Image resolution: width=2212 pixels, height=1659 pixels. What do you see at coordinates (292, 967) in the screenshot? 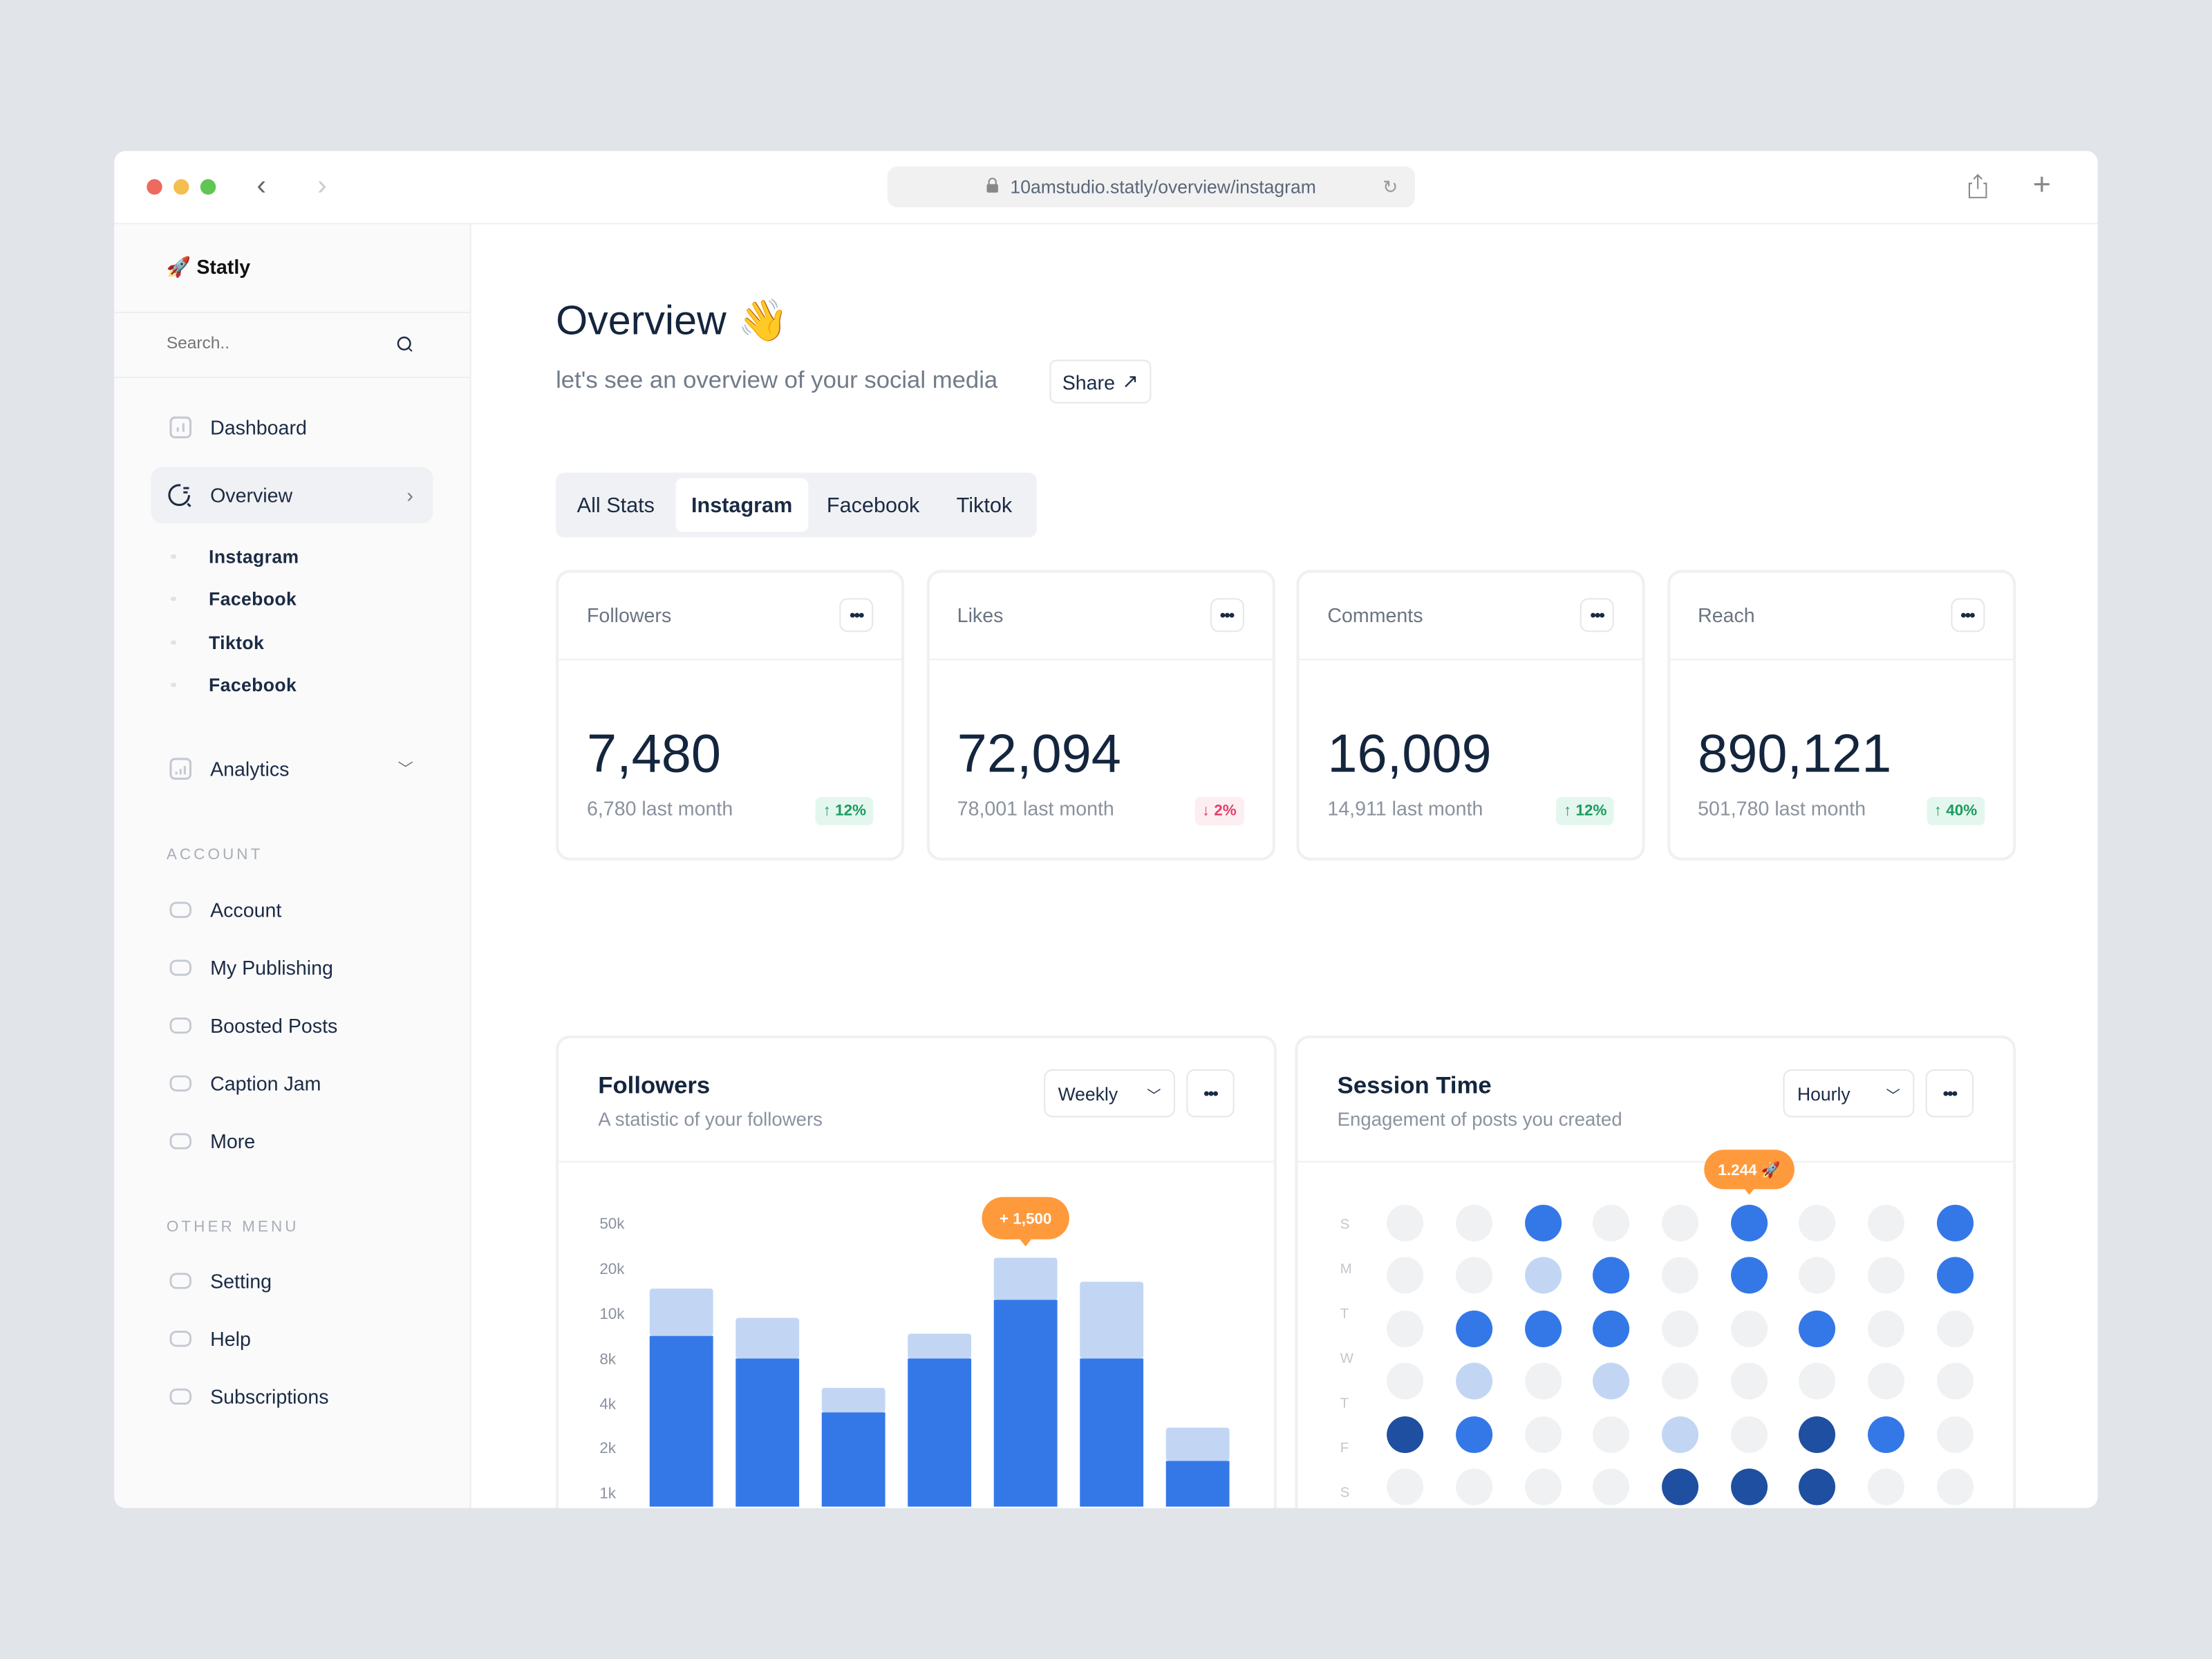
I see `sidebar-item-my-publishing: My Publishing` at bounding box center [292, 967].